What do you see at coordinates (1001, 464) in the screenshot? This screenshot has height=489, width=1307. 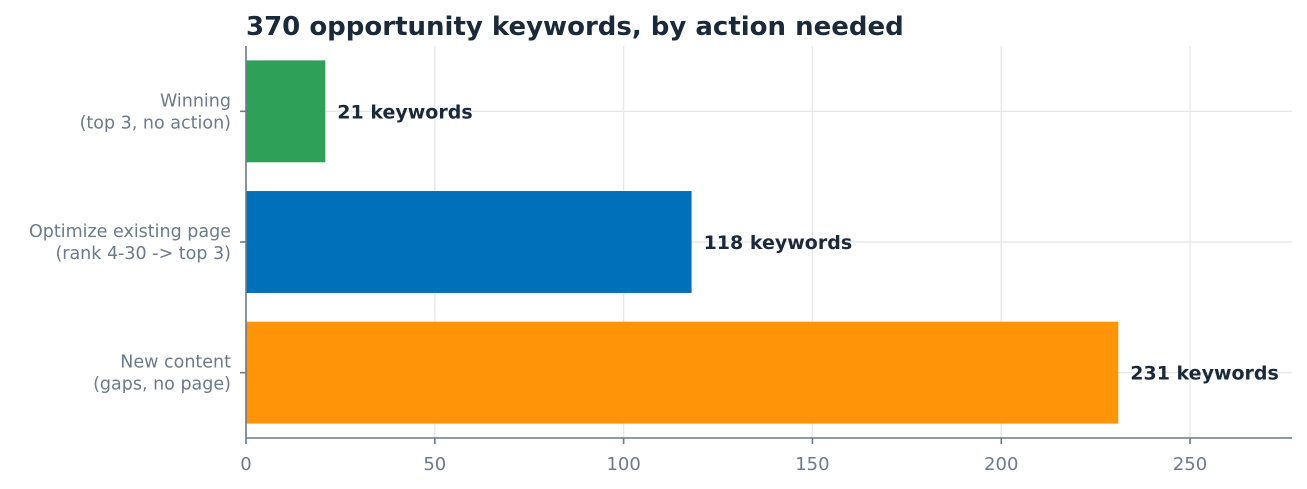 I see `x-tick-label: 200` at bounding box center [1001, 464].